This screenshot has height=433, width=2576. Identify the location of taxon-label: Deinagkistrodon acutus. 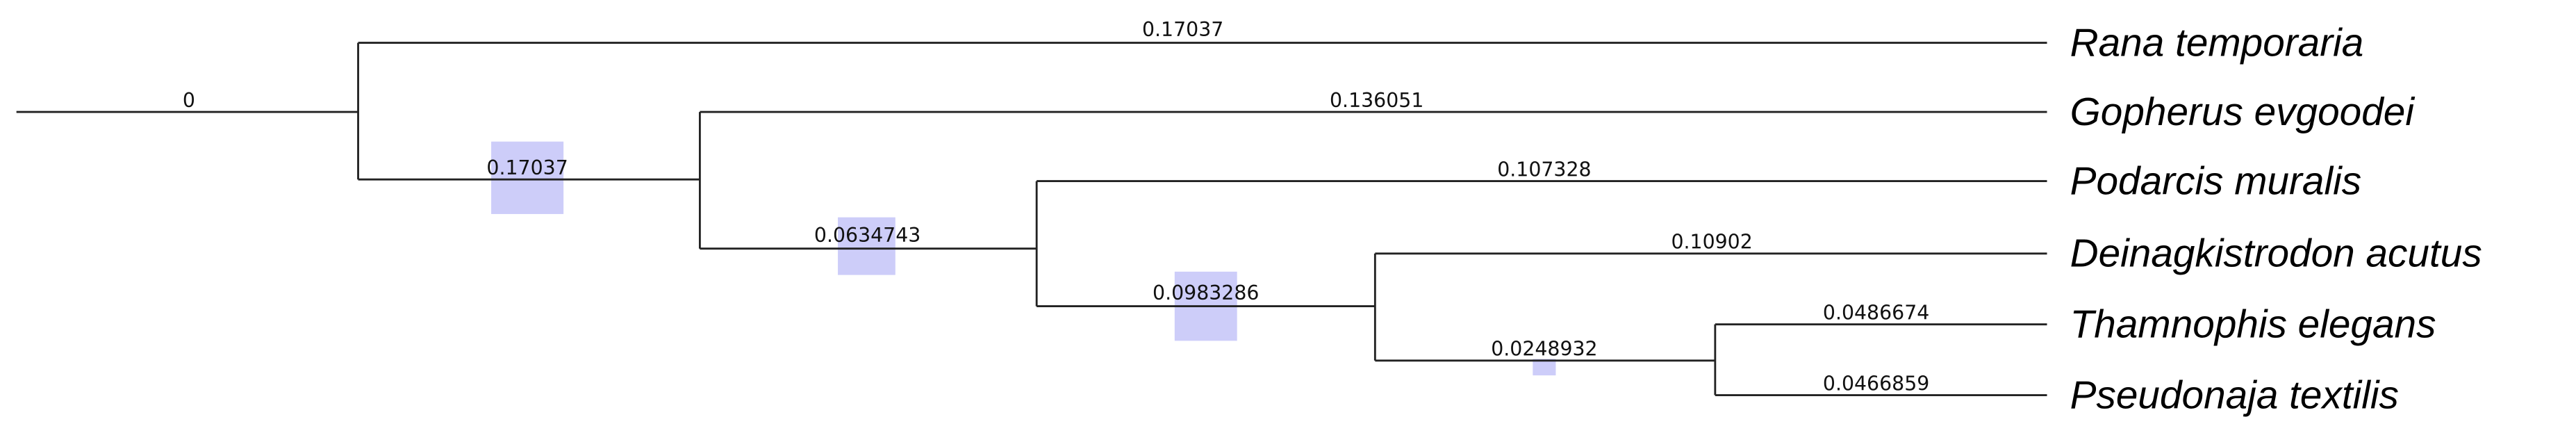
(2276, 254).